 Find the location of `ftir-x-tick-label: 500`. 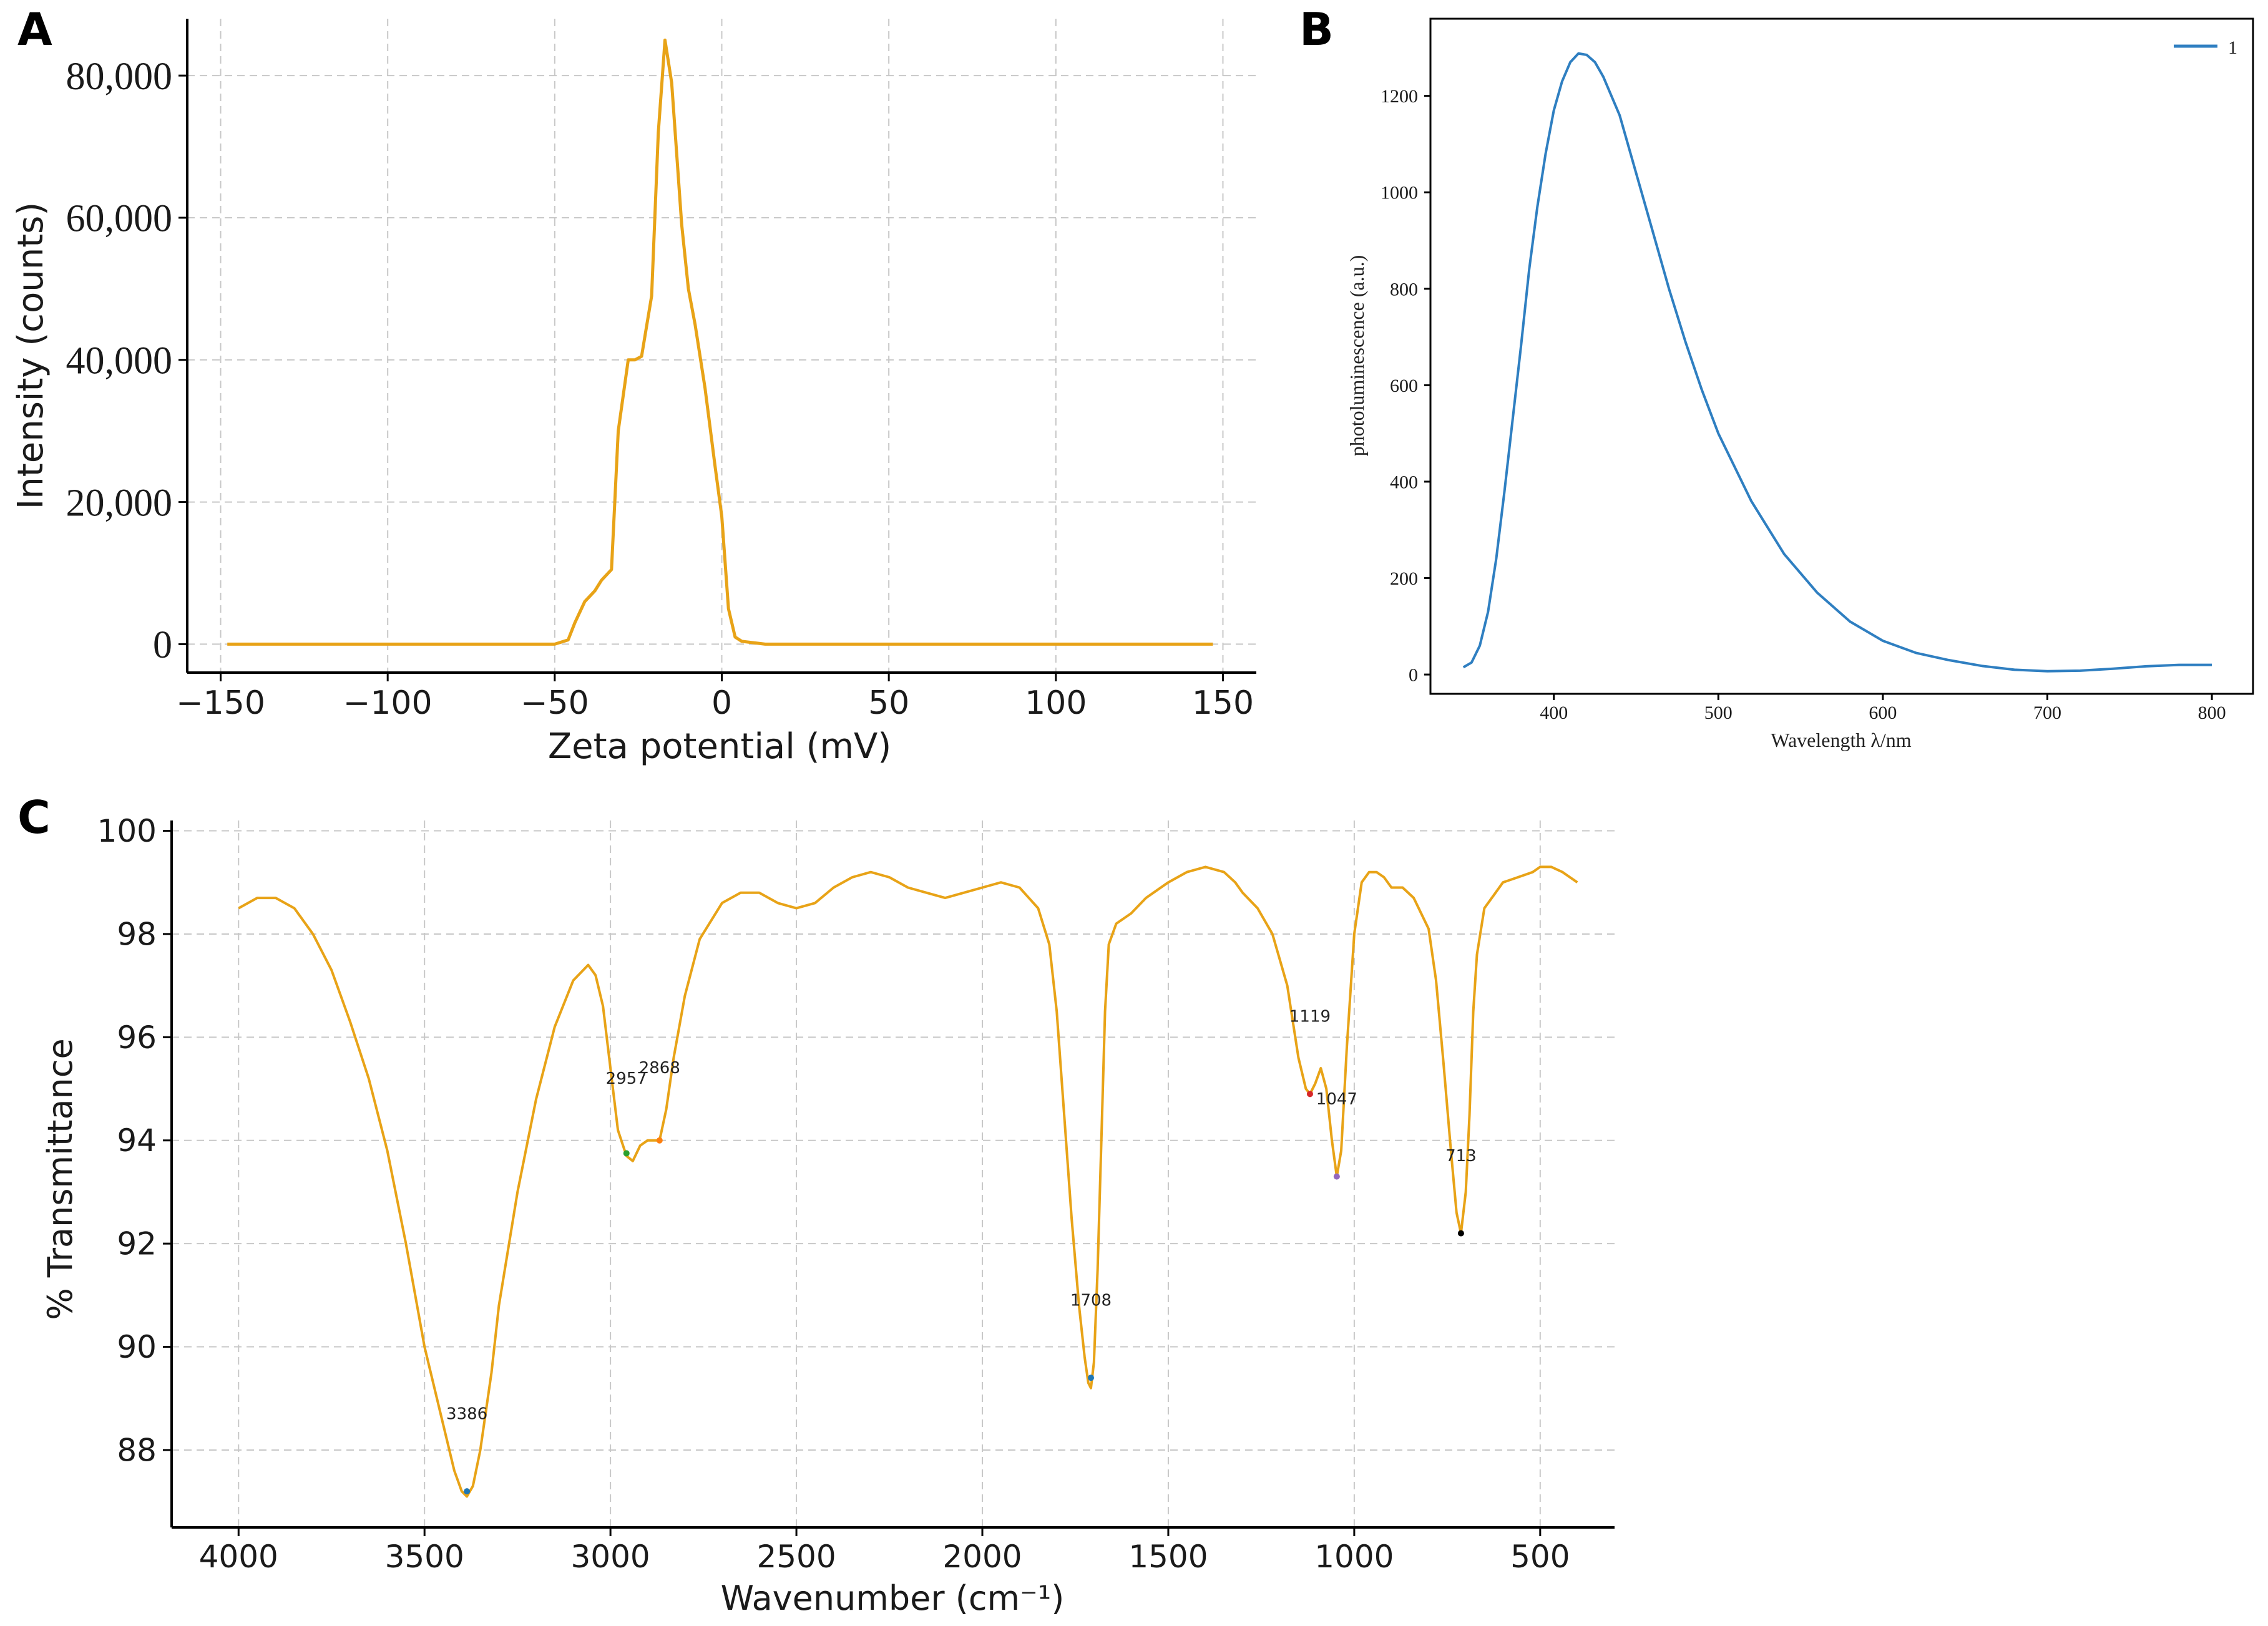

ftir-x-tick-label: 500 is located at coordinates (1540, 1557).